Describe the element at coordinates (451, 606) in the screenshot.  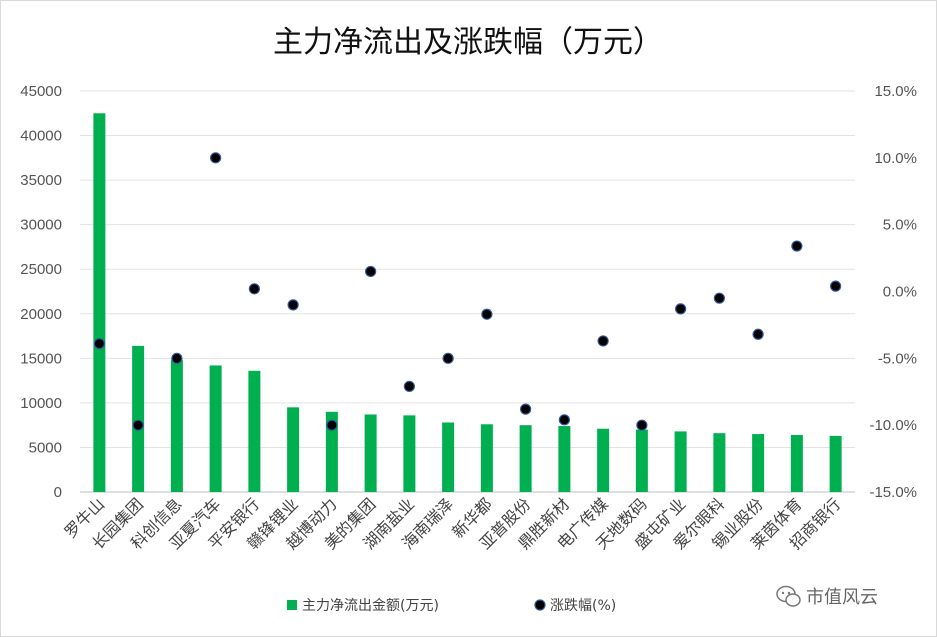
I see `legend: 主力净流出金额(万元) 涨跌幅(%)` at that location.